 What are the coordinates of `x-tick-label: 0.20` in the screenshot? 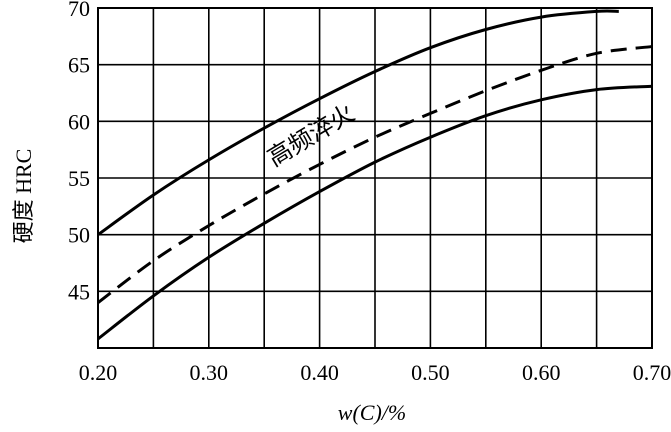 It's located at (98, 372).